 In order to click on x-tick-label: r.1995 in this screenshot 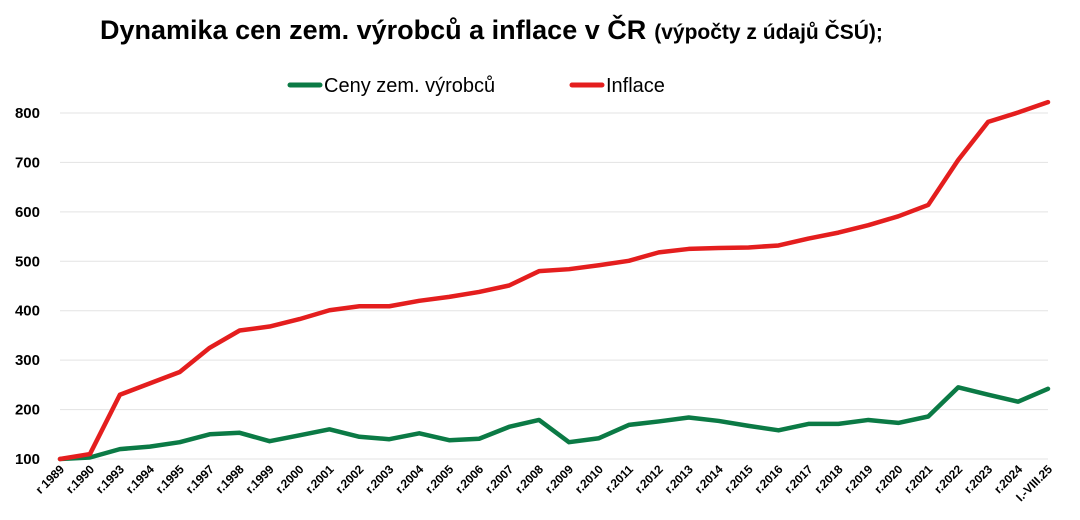, I will do `click(170, 479)`.